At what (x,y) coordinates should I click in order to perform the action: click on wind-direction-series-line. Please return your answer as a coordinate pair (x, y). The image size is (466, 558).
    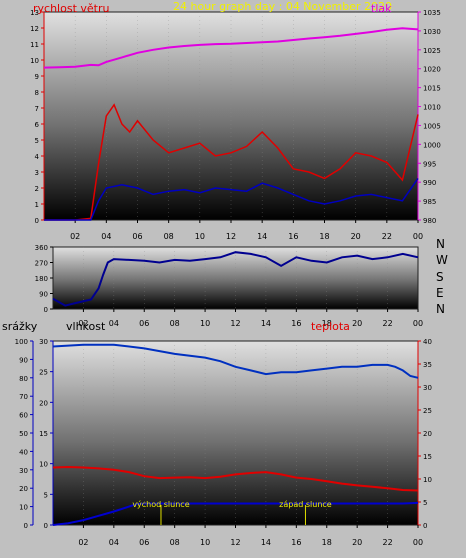
    Looking at the image, I should click on (235, 279).